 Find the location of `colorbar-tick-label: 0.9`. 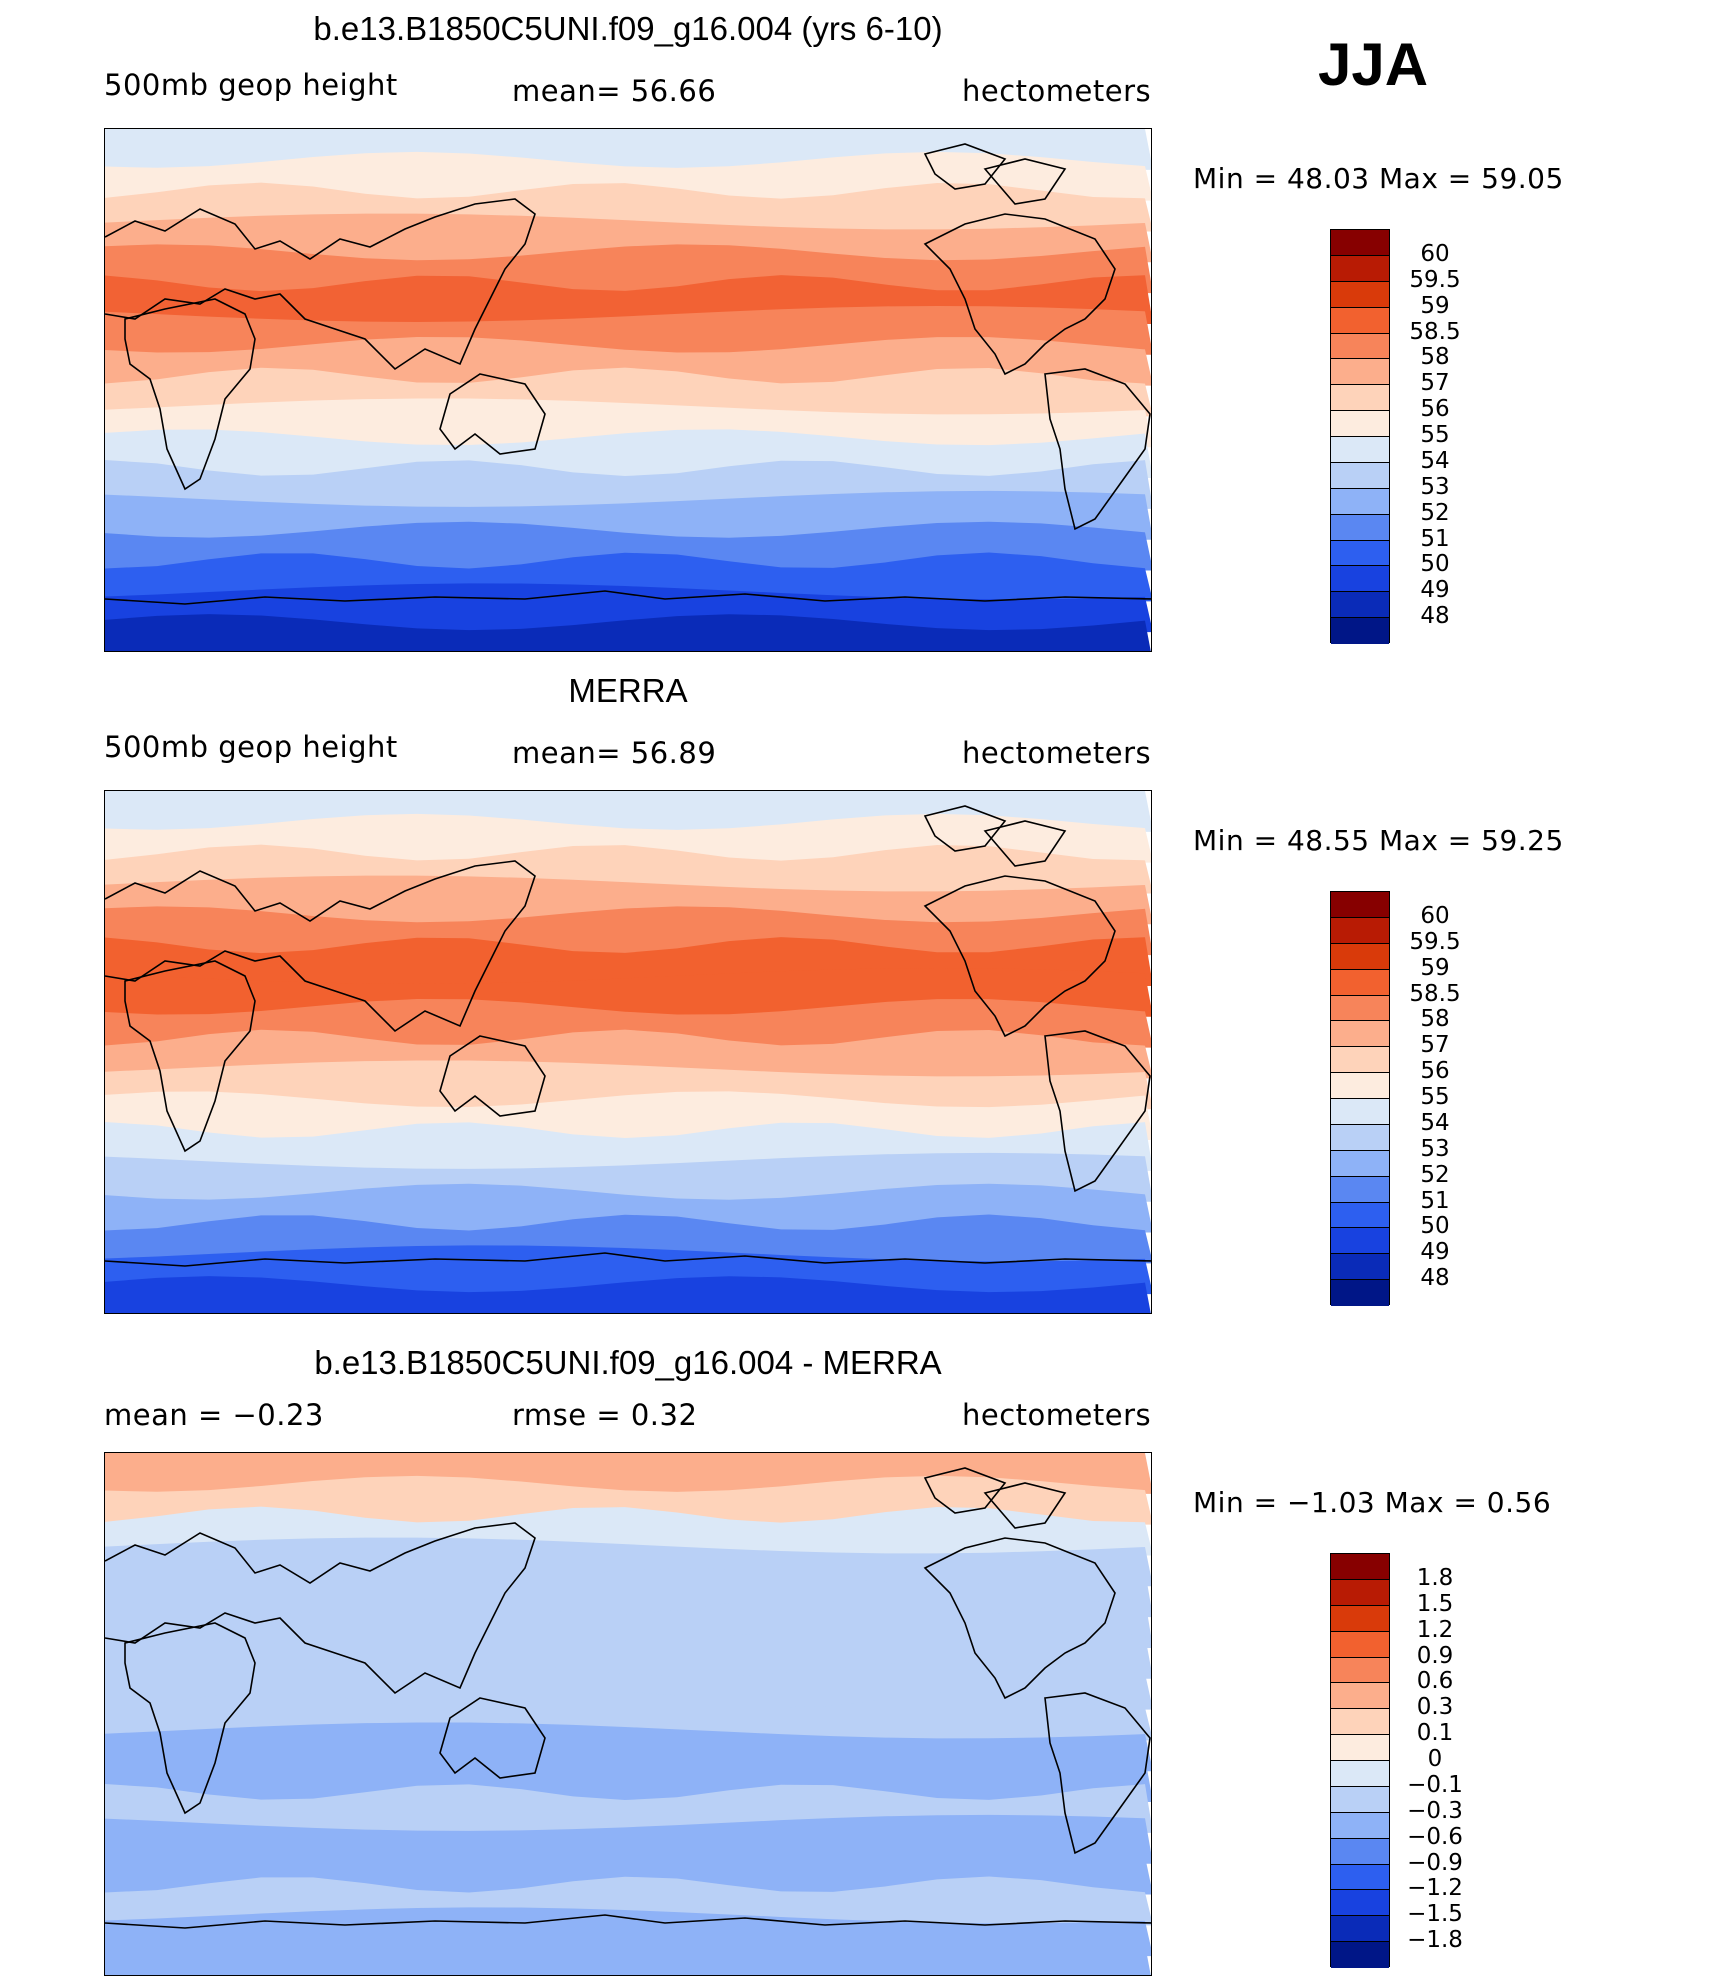

colorbar-tick-label: 0.9 is located at coordinates (1435, 1655).